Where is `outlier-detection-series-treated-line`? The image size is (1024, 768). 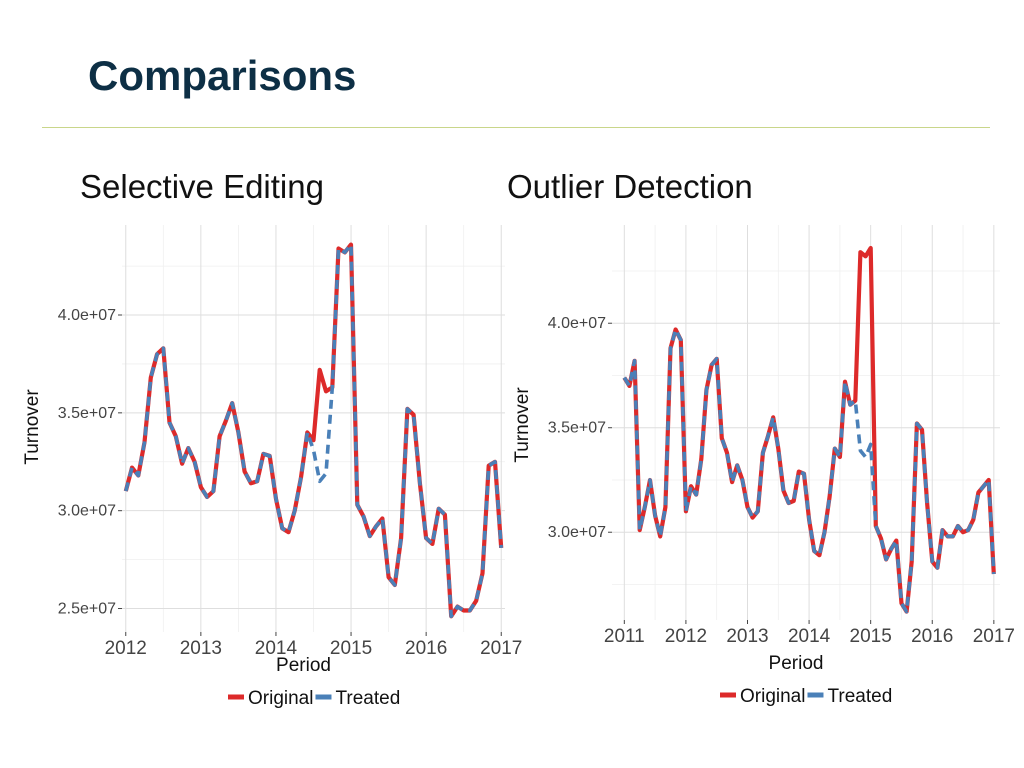
outlier-detection-series-treated-line is located at coordinates (809, 470).